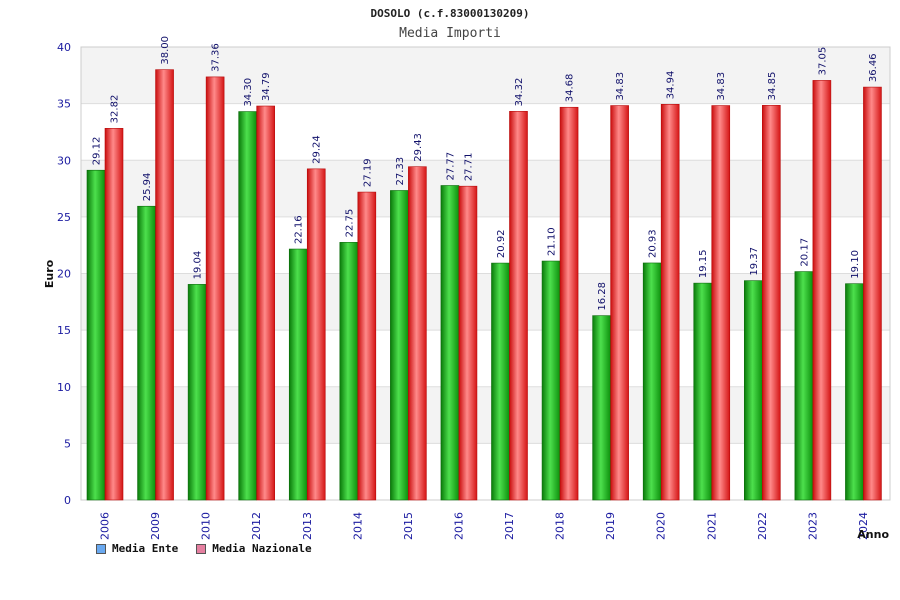 The width and height of the screenshot is (900, 600). Describe the element at coordinates (115, 109) in the screenshot. I see `value-label-nazionale-2006: 32.82` at that location.